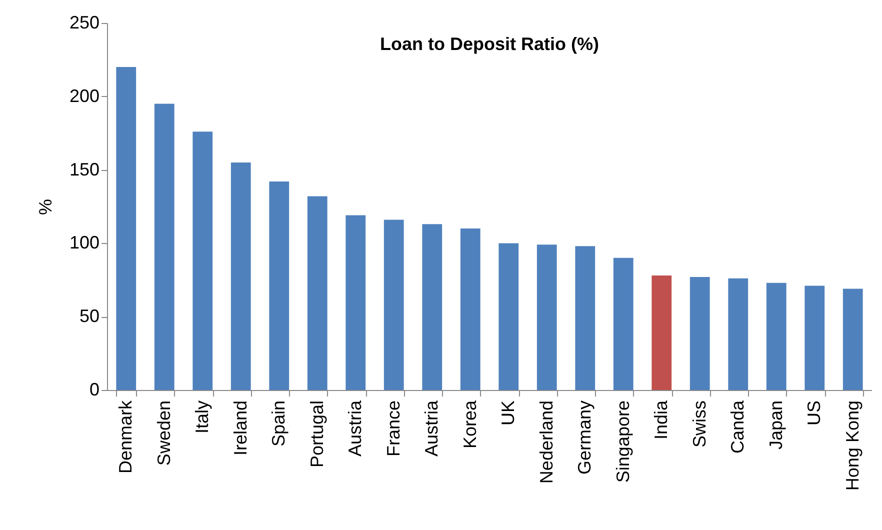  What do you see at coordinates (278, 423) in the screenshot?
I see `x-tick-label: Spain` at bounding box center [278, 423].